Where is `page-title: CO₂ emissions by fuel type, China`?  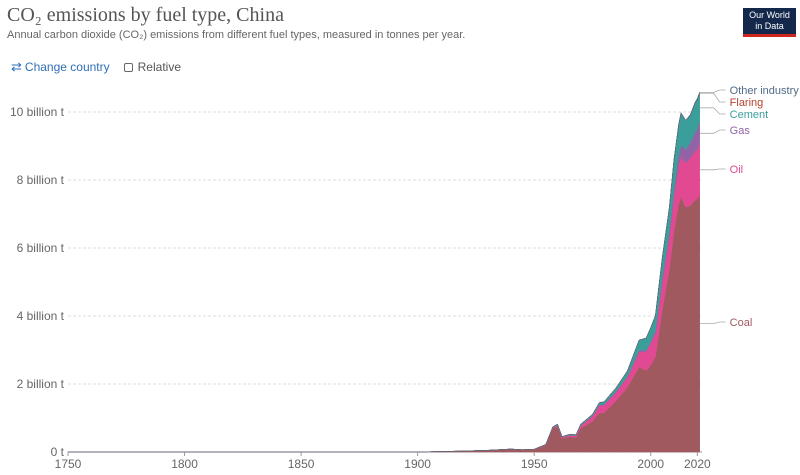
page-title: CO₂ emissions by fuel type, China is located at coordinates (145, 15).